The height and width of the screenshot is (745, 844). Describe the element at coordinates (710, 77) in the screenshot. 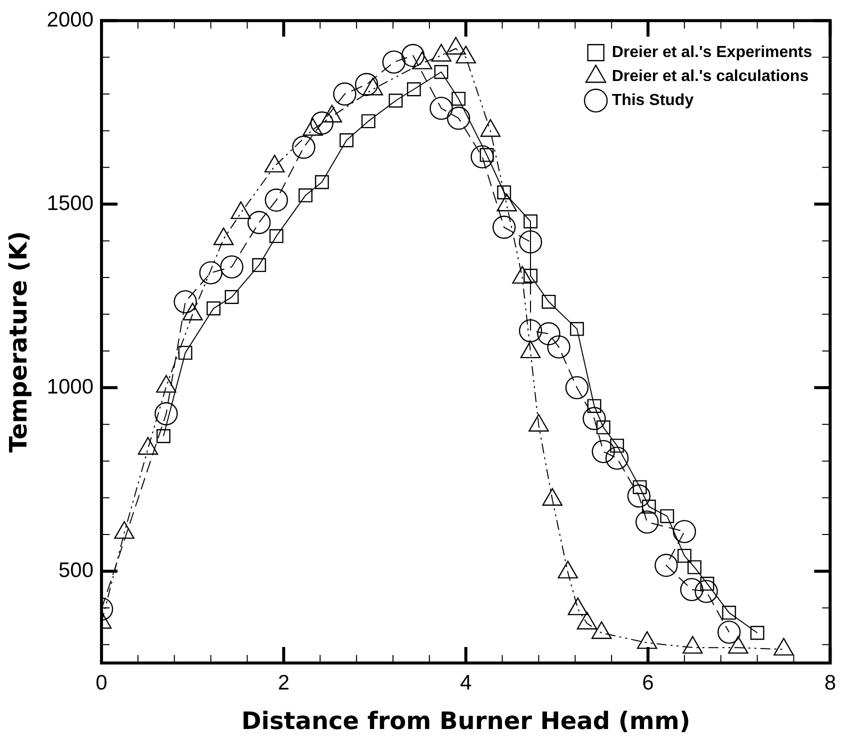

I see `legend-label: Dreier et al.'s calculations` at that location.